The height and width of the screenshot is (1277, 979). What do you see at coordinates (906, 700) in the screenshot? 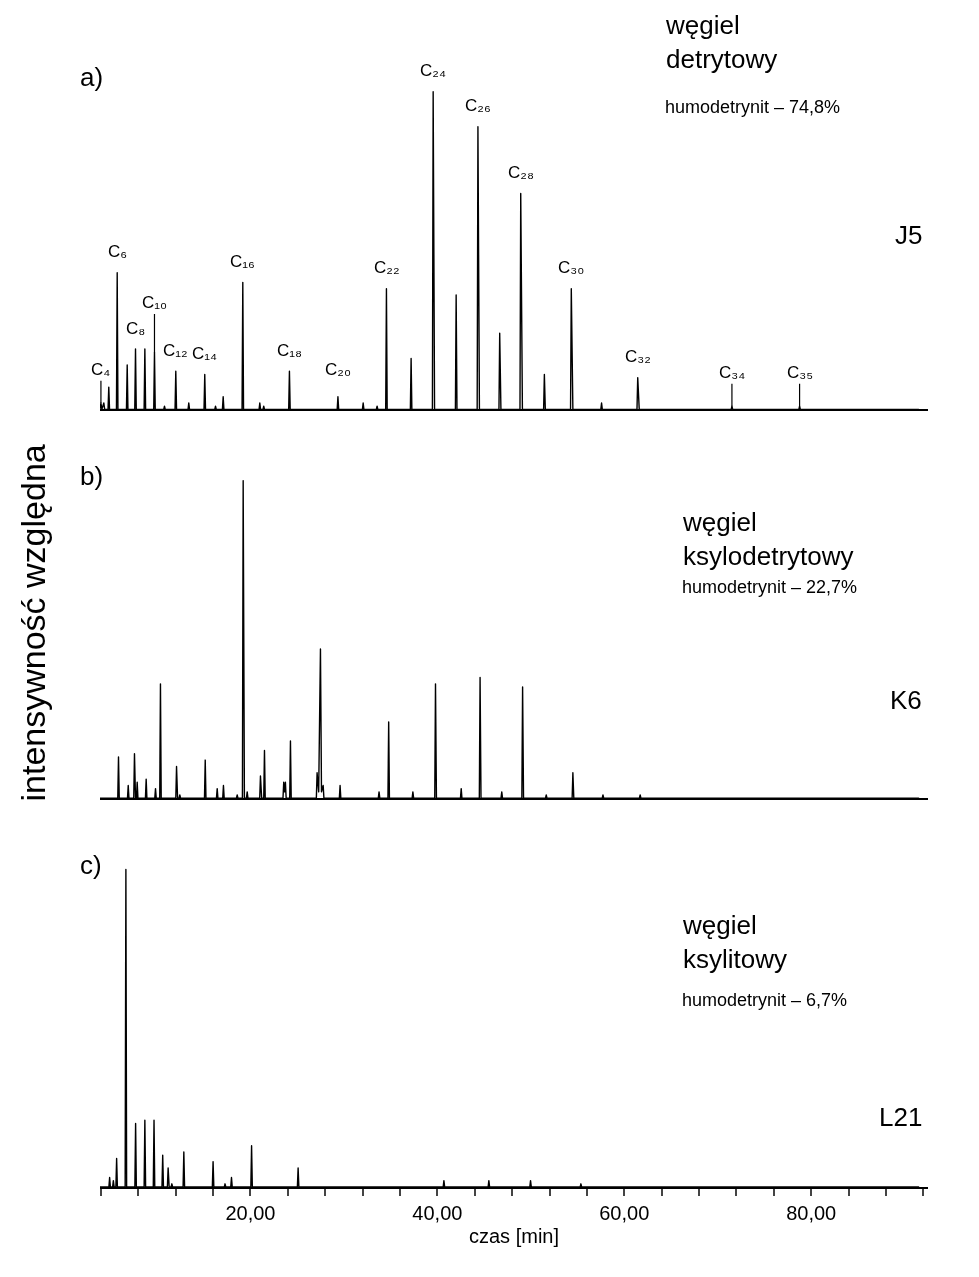
I see `annotation: K6` at bounding box center [906, 700].